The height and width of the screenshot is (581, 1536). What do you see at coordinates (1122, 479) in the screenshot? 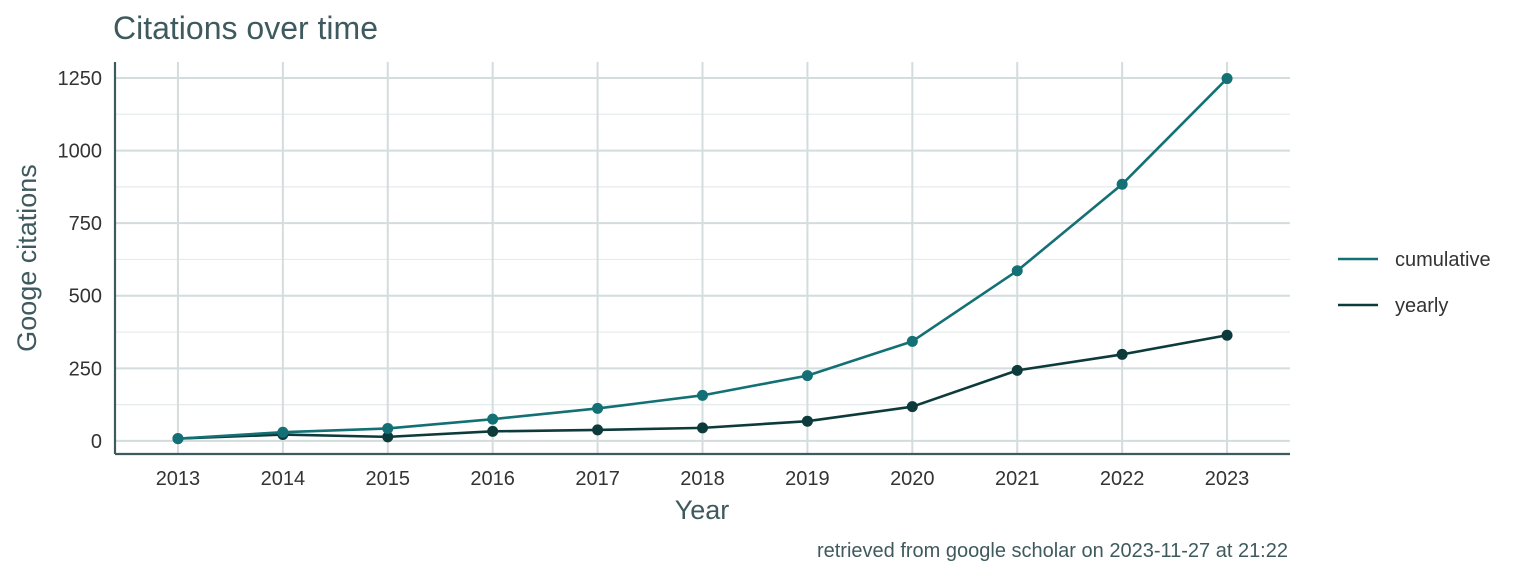
I see `x-tick-label: 2022` at bounding box center [1122, 479].